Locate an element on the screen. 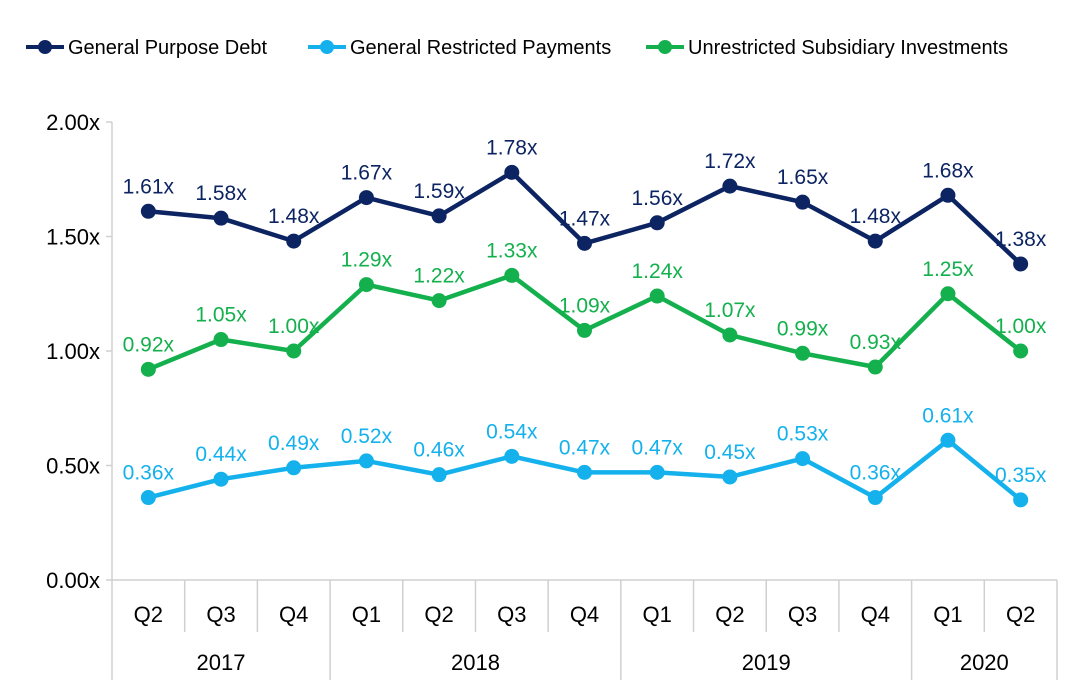  data-label: 1.38x is located at coordinates (1021, 239).